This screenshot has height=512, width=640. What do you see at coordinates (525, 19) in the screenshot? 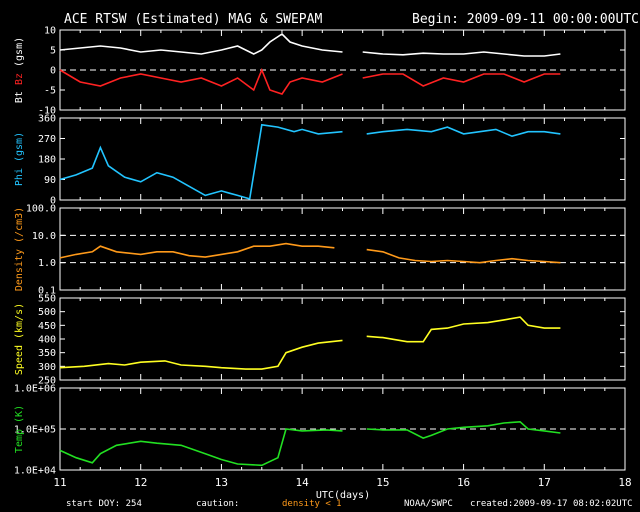
I see `begin-time: Begin: 2009-09-11 00:00:00UTC` at bounding box center [525, 19].